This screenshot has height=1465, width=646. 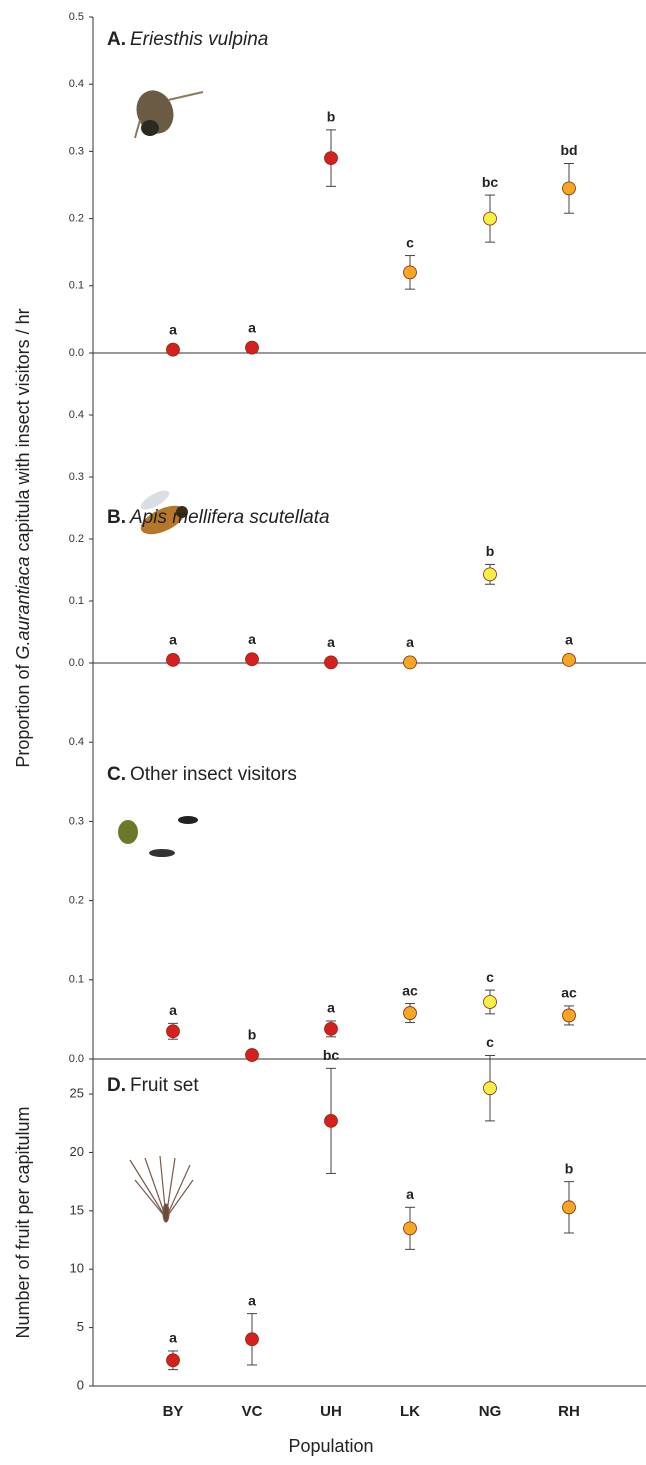 I want to click on y-tick-label: 20, so click(x=77, y=1151).